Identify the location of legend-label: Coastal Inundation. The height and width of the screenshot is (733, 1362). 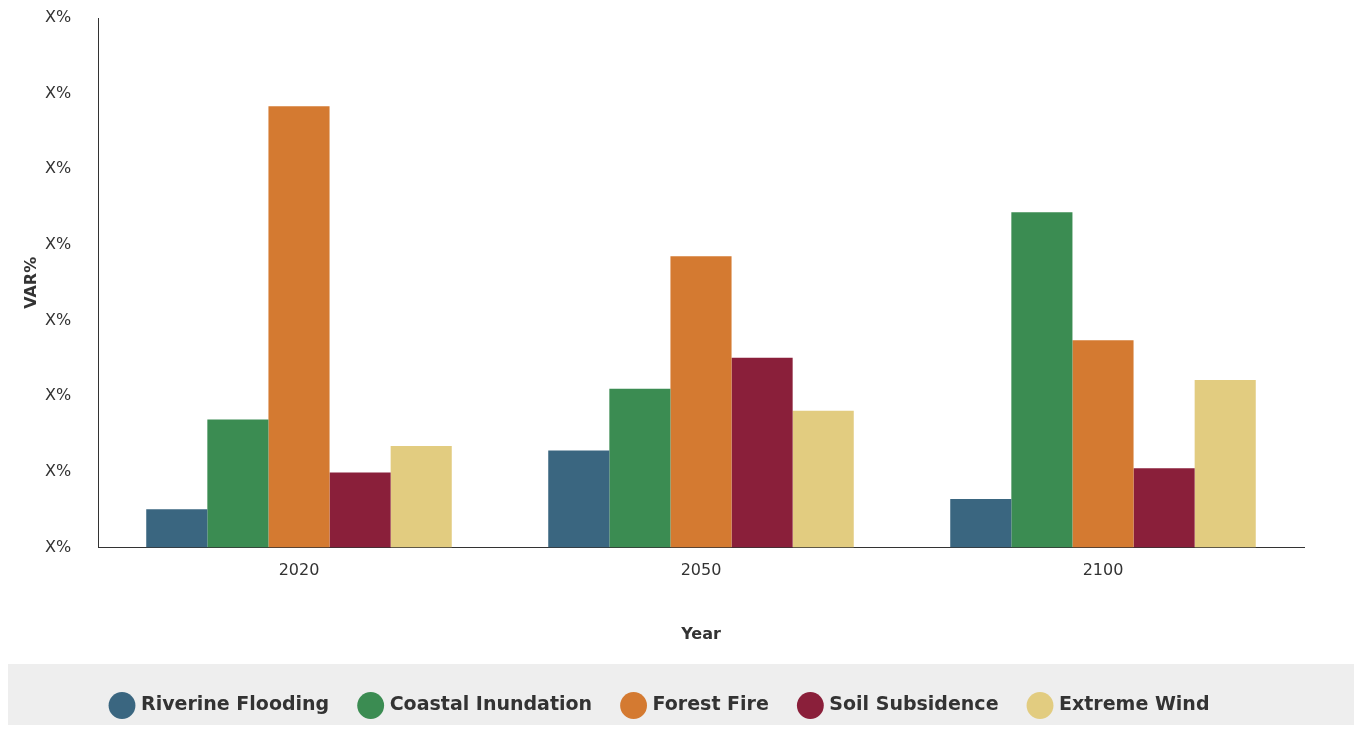
(491, 703).